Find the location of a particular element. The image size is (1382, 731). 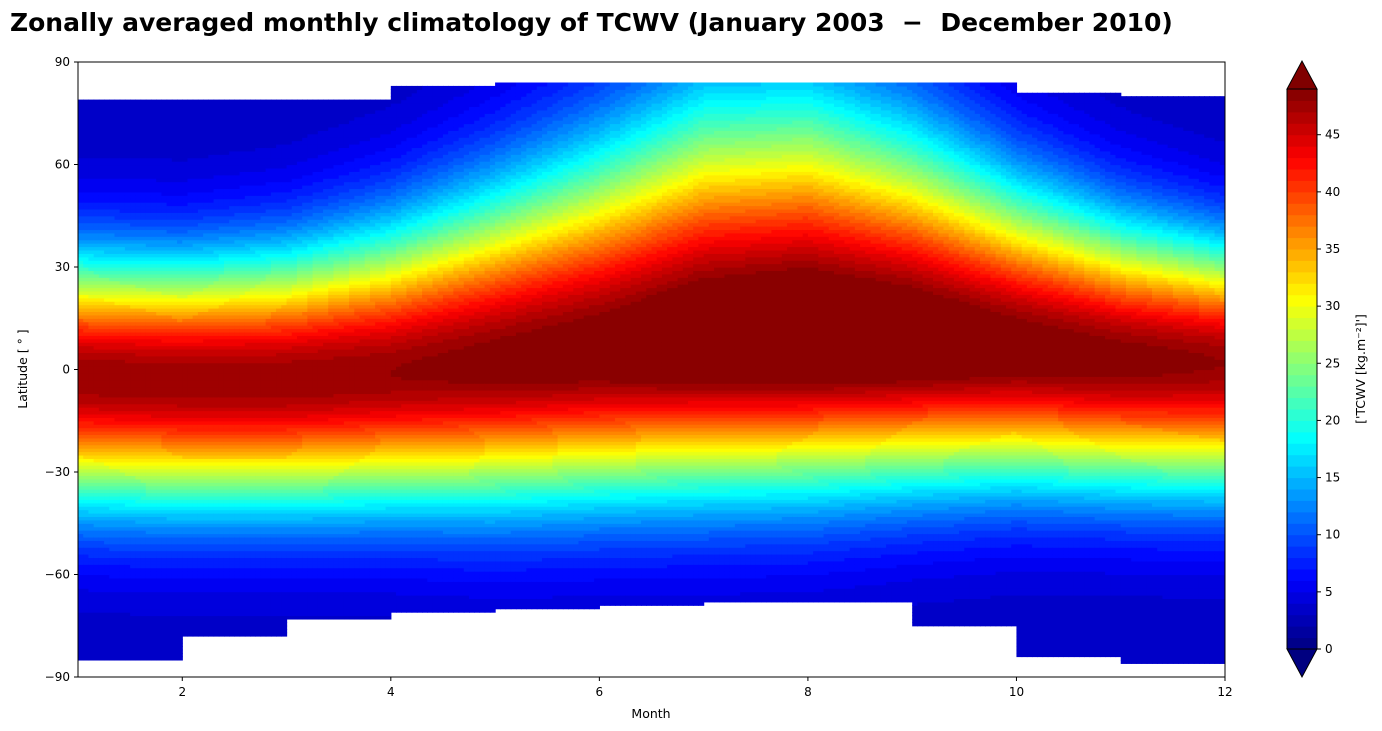

colorbar-tick-label: 35 is located at coordinates (1332, 249).